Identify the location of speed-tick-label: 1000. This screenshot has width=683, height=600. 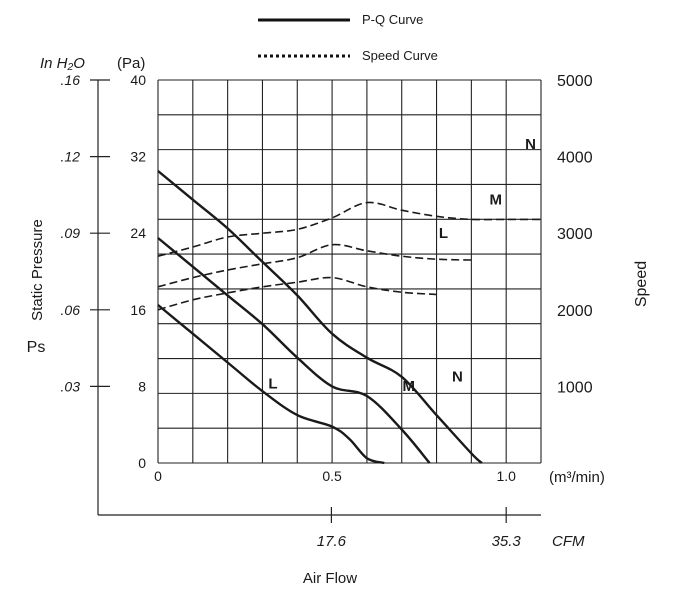
(575, 387).